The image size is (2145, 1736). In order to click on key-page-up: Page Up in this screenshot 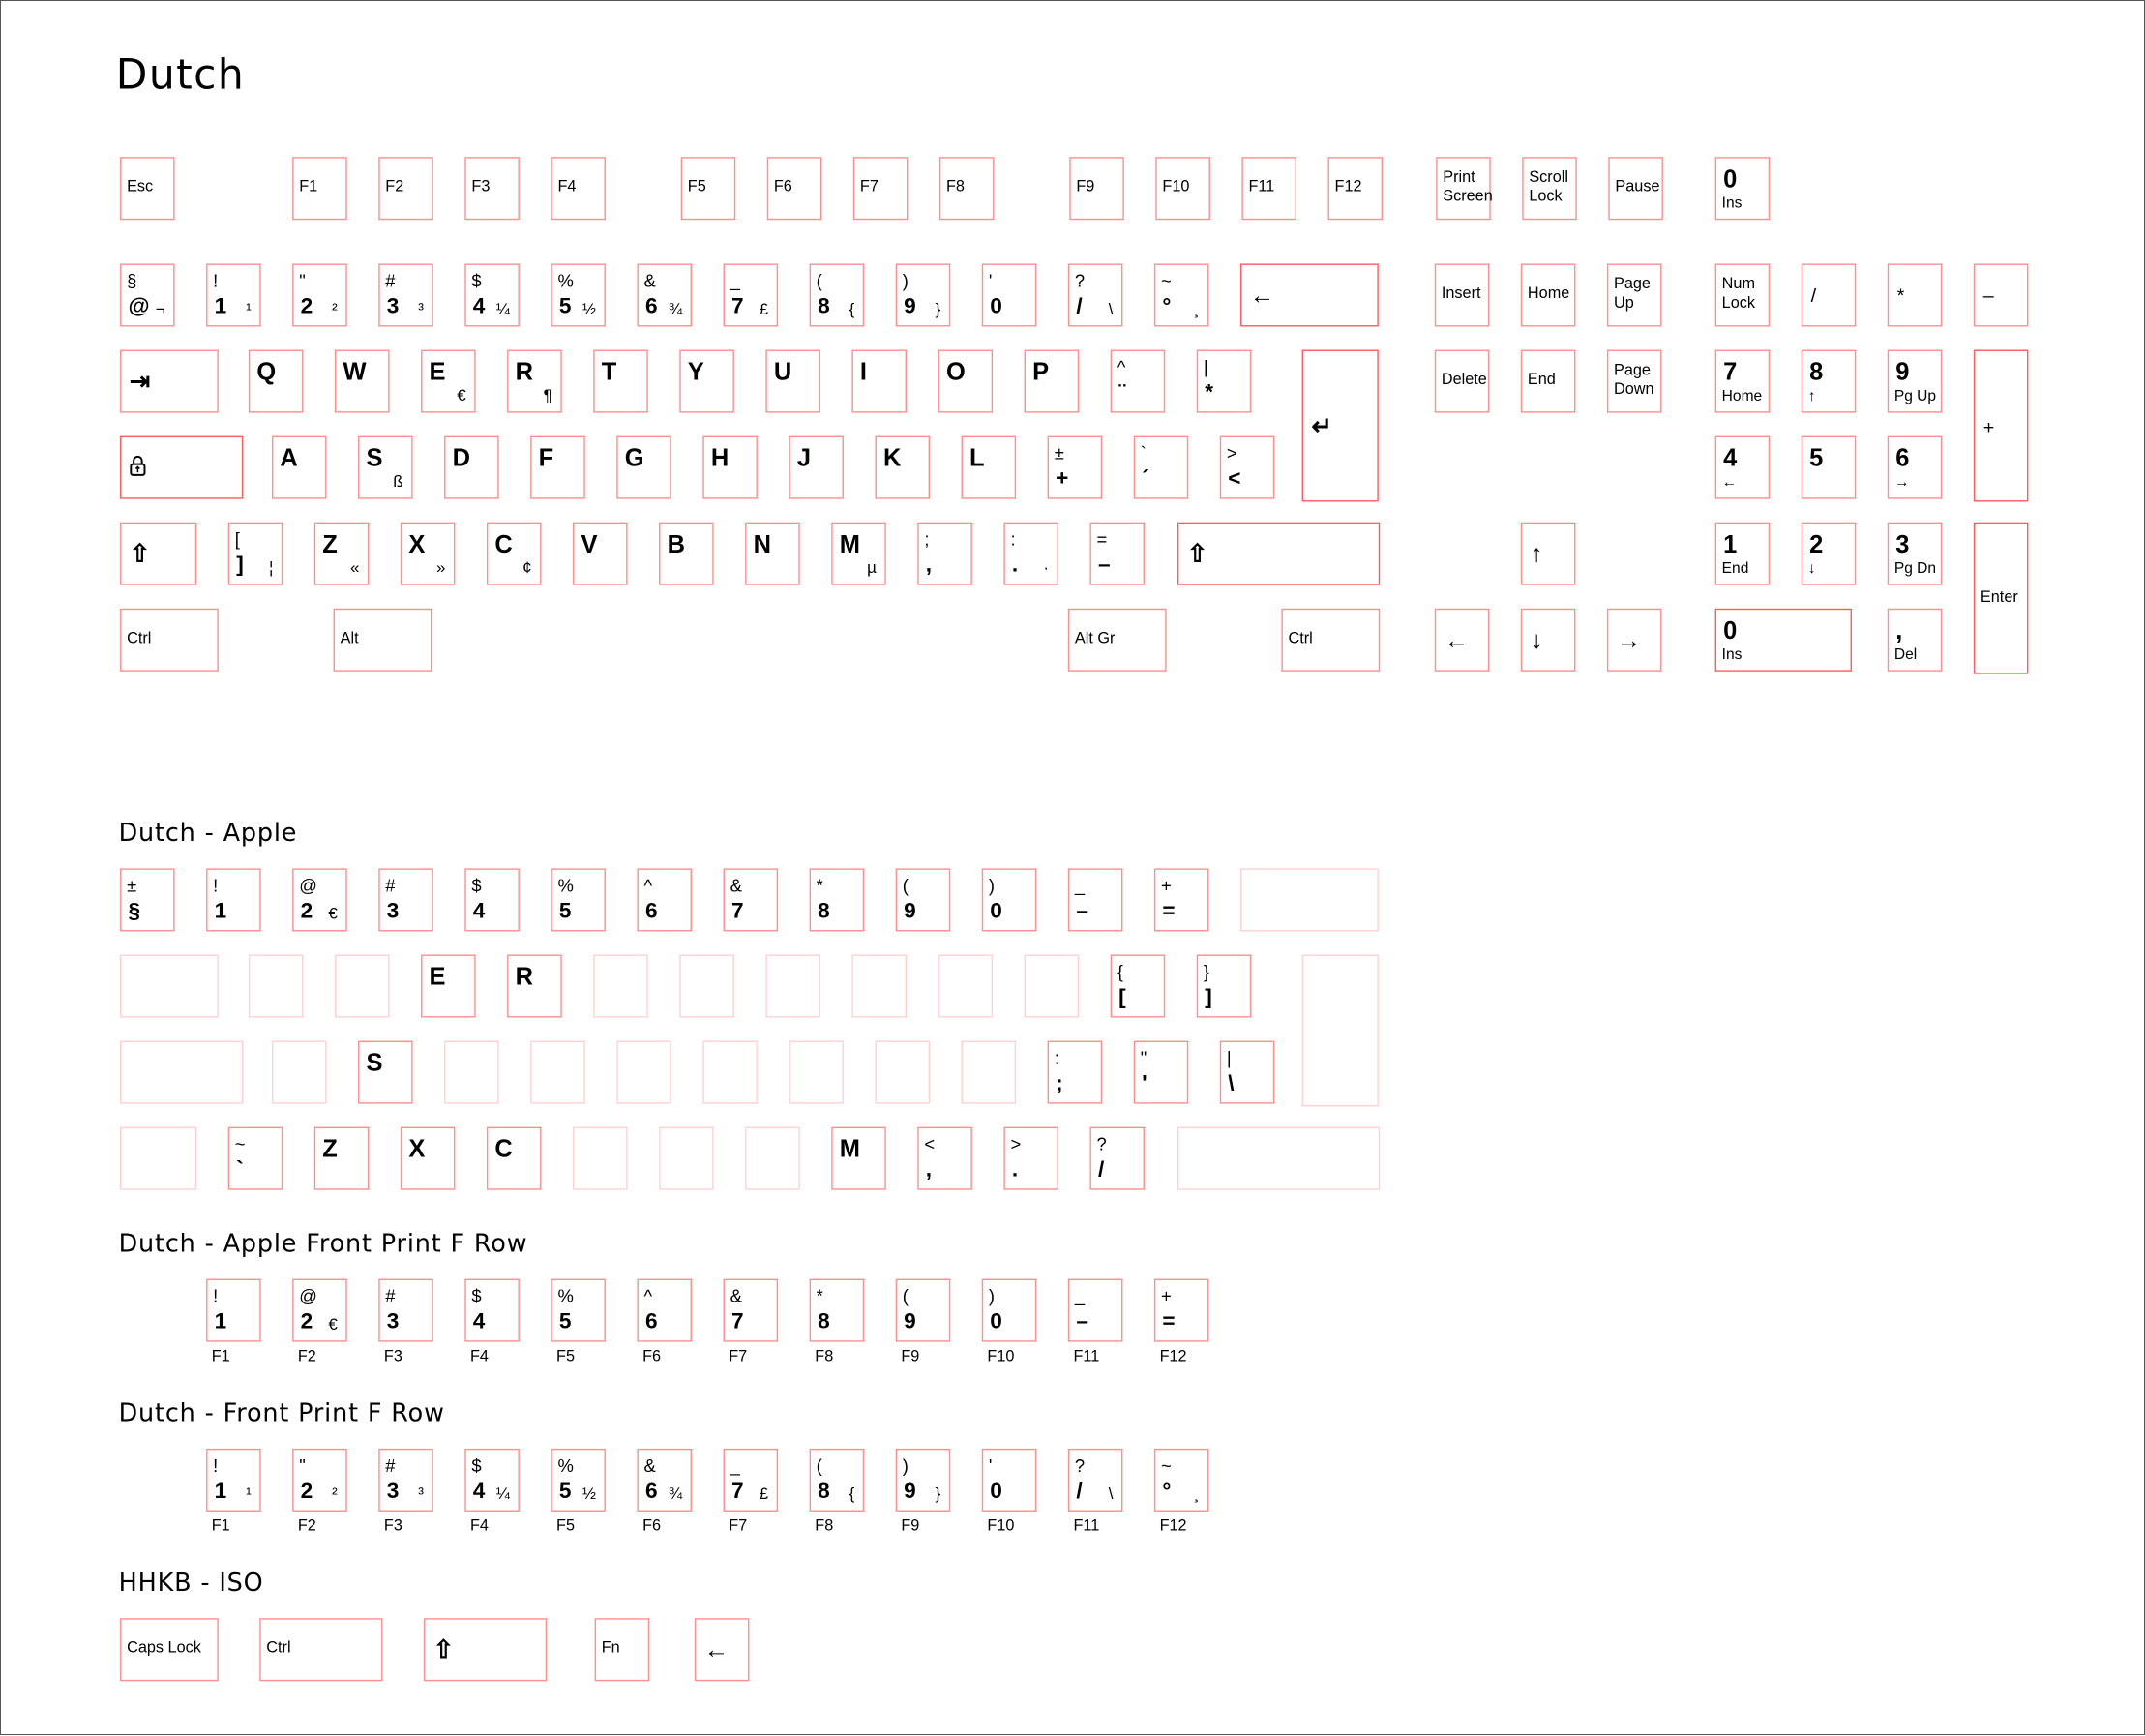, I will do `click(1634, 295)`.